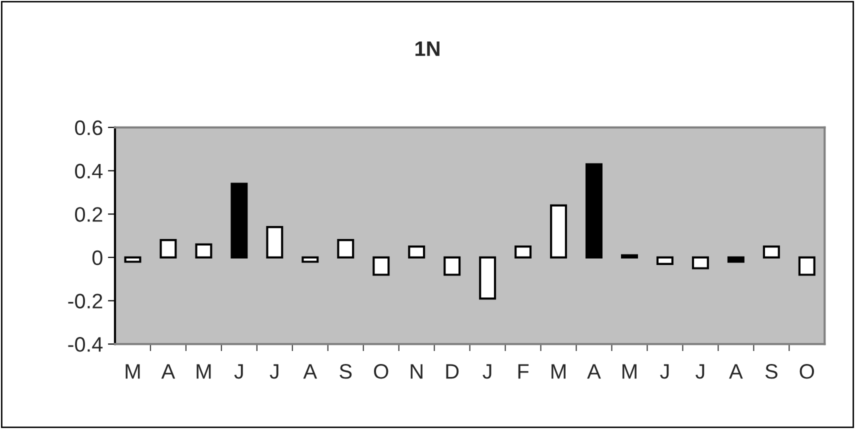  Describe the element at coordinates (523, 371) in the screenshot. I see `x-tick-label: F` at that location.